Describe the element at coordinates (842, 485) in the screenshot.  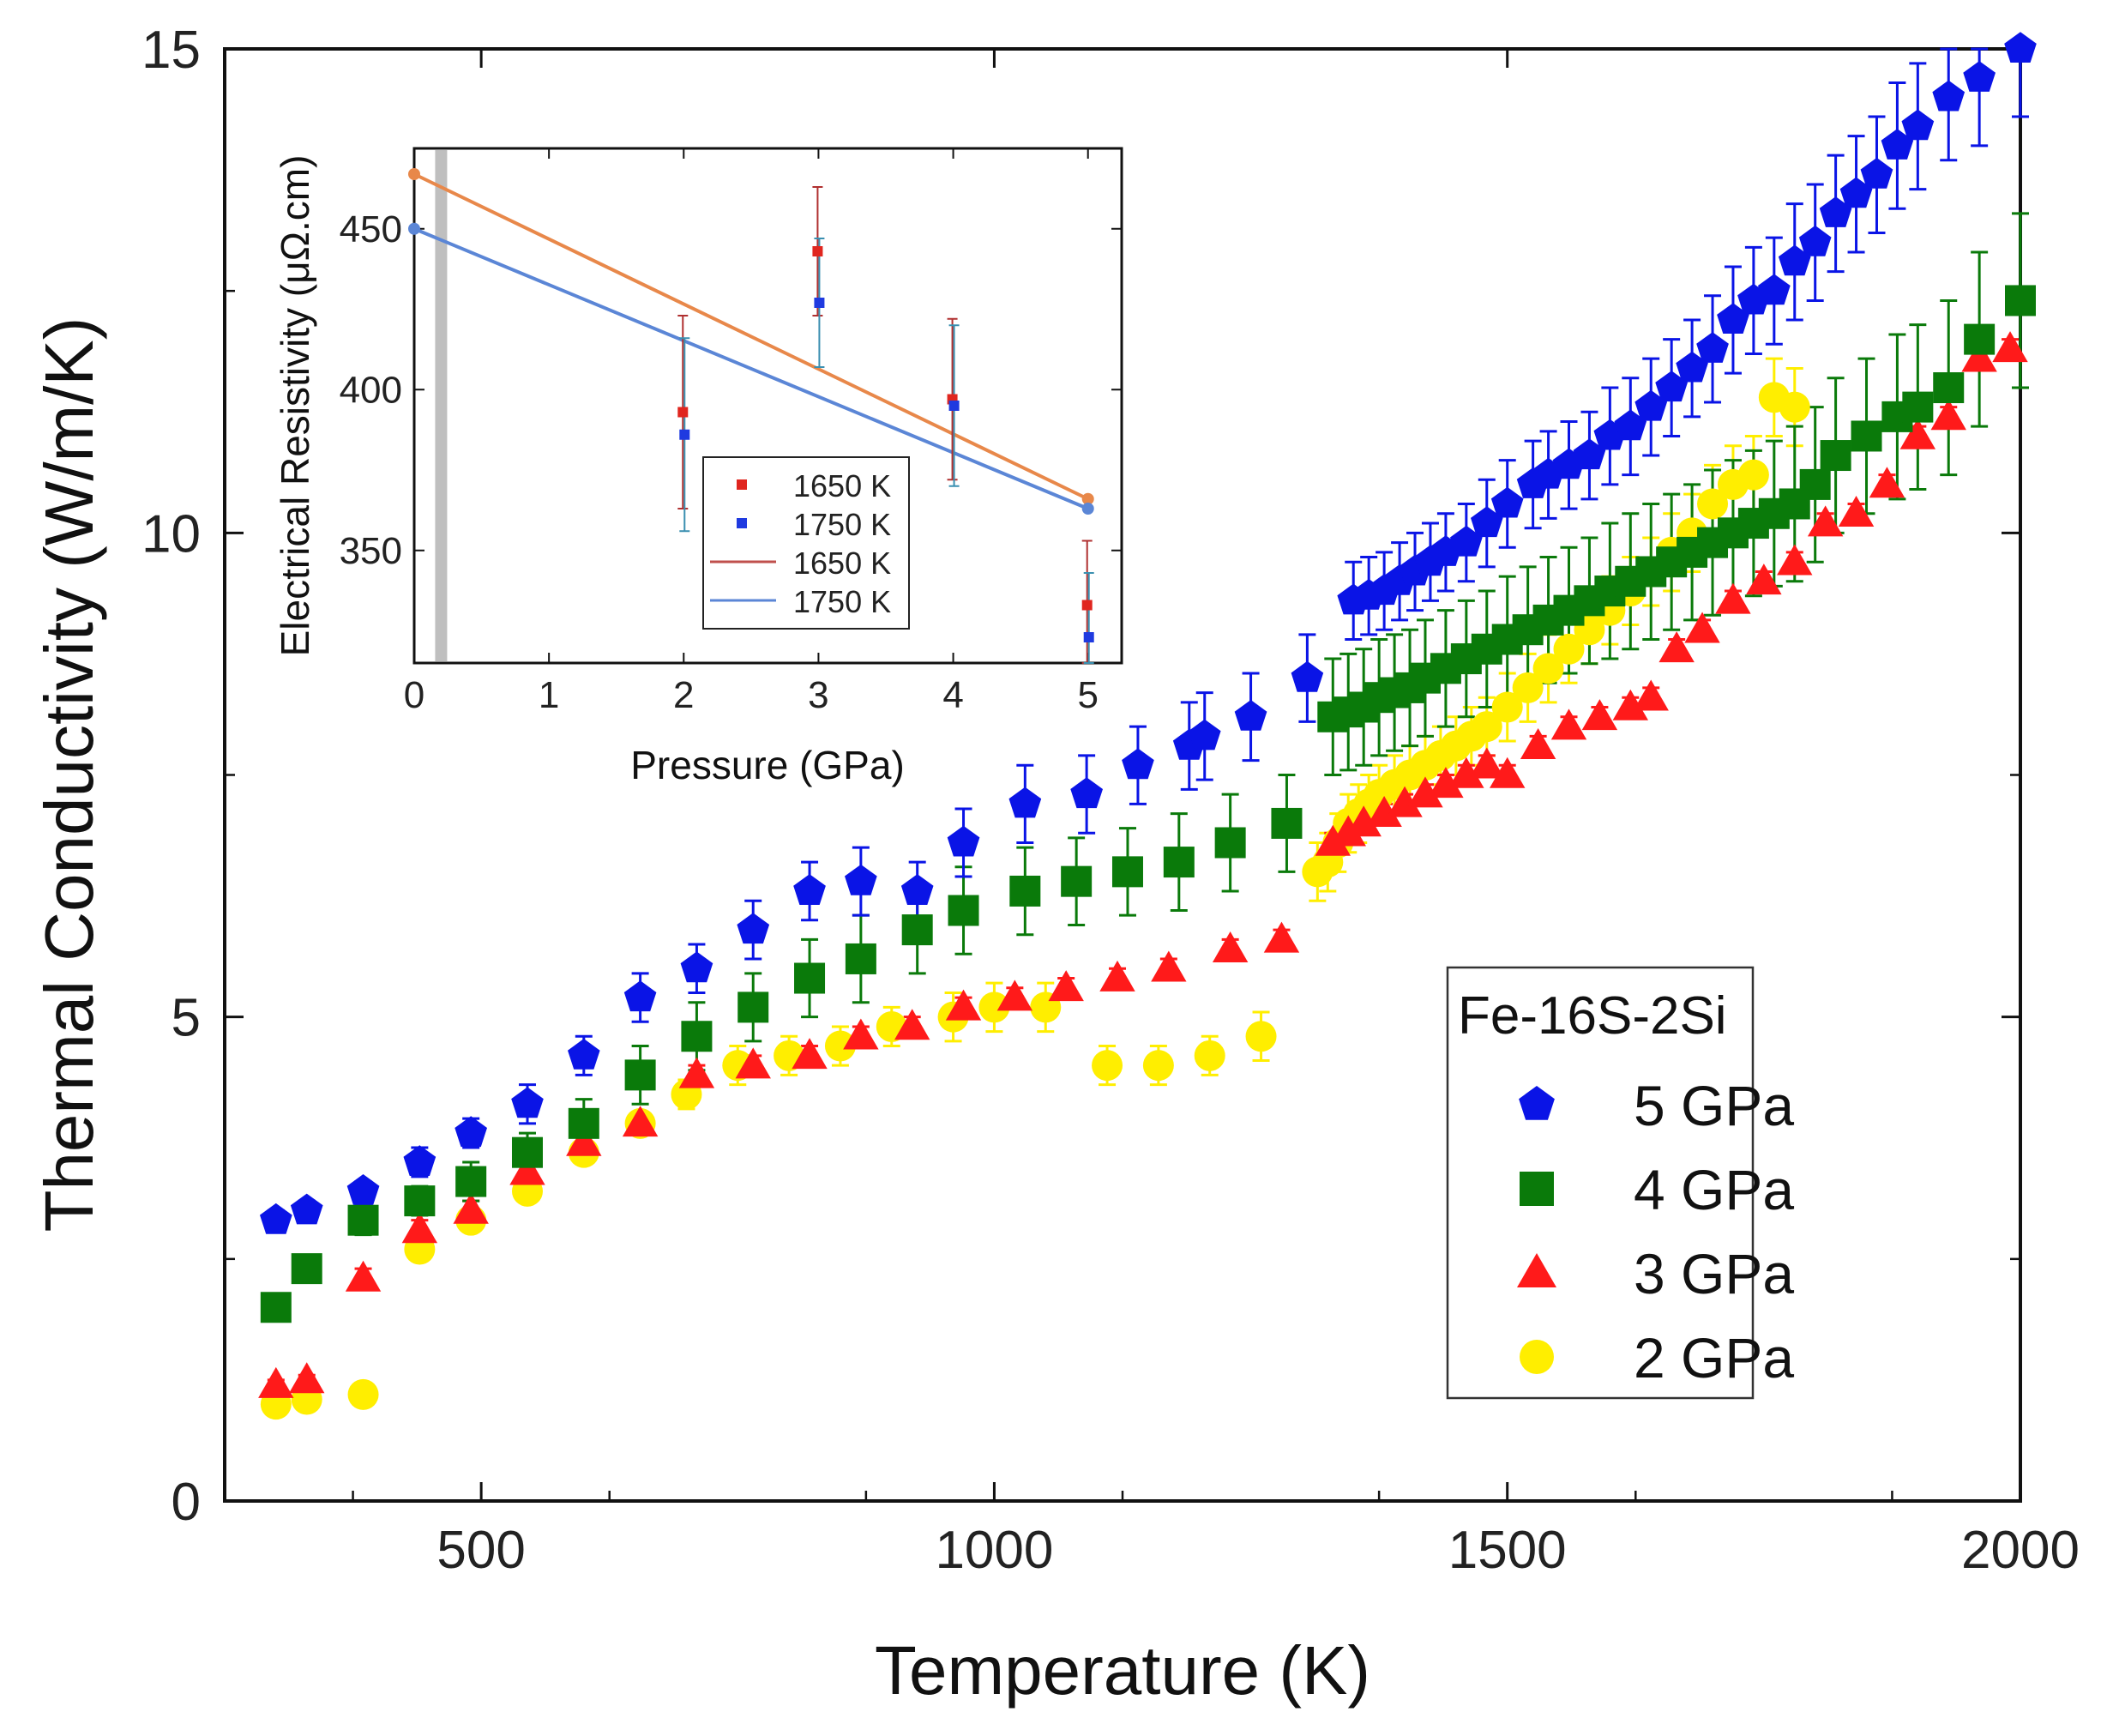
I see `inset-legend-label-points-1650k: 1650 K` at that location.